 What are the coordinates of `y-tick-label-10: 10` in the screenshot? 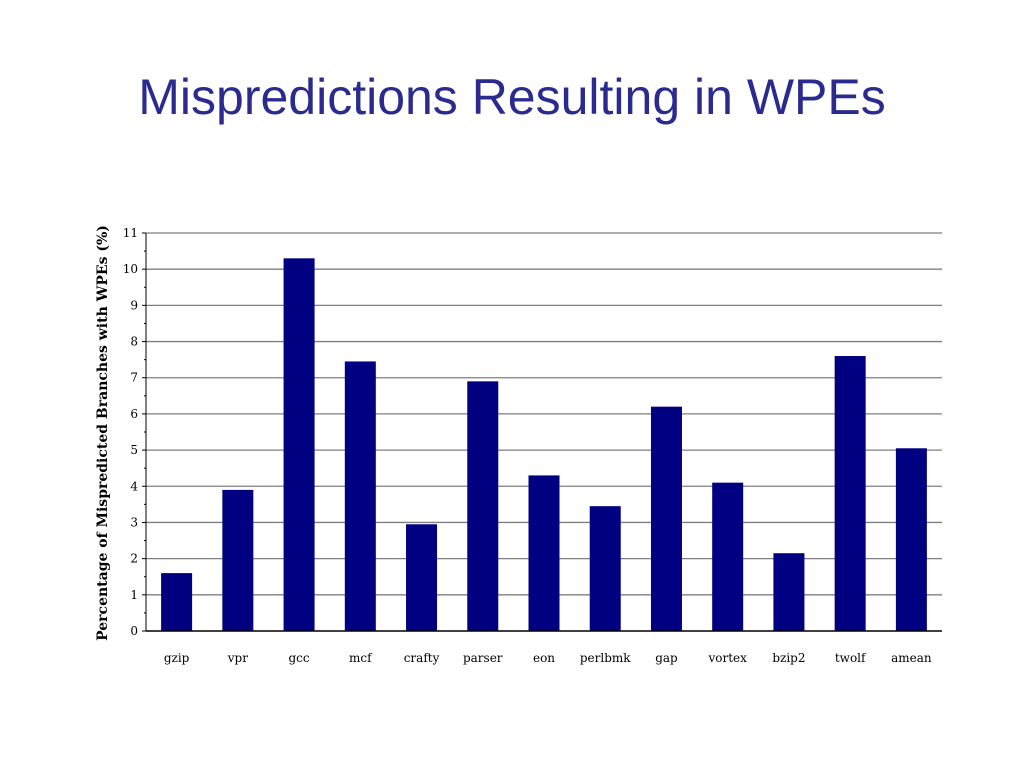 It's located at (130, 269).